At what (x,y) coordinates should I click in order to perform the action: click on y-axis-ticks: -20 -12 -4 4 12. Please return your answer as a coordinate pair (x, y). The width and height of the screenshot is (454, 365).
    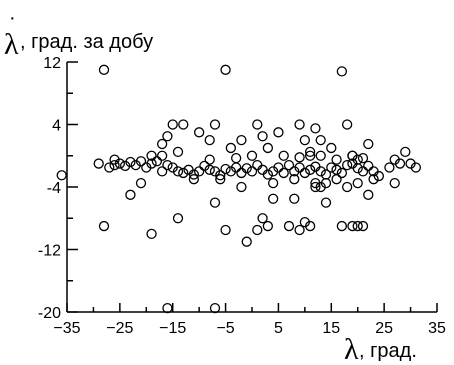
    Looking at the image, I should click on (58, 188).